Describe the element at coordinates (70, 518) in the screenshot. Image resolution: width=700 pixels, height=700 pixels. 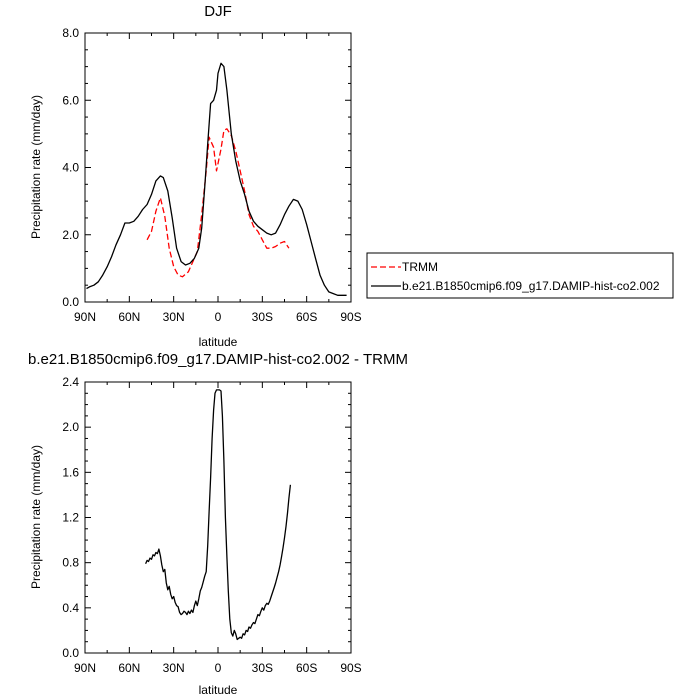
I see `y-tick-label: 1.2` at that location.